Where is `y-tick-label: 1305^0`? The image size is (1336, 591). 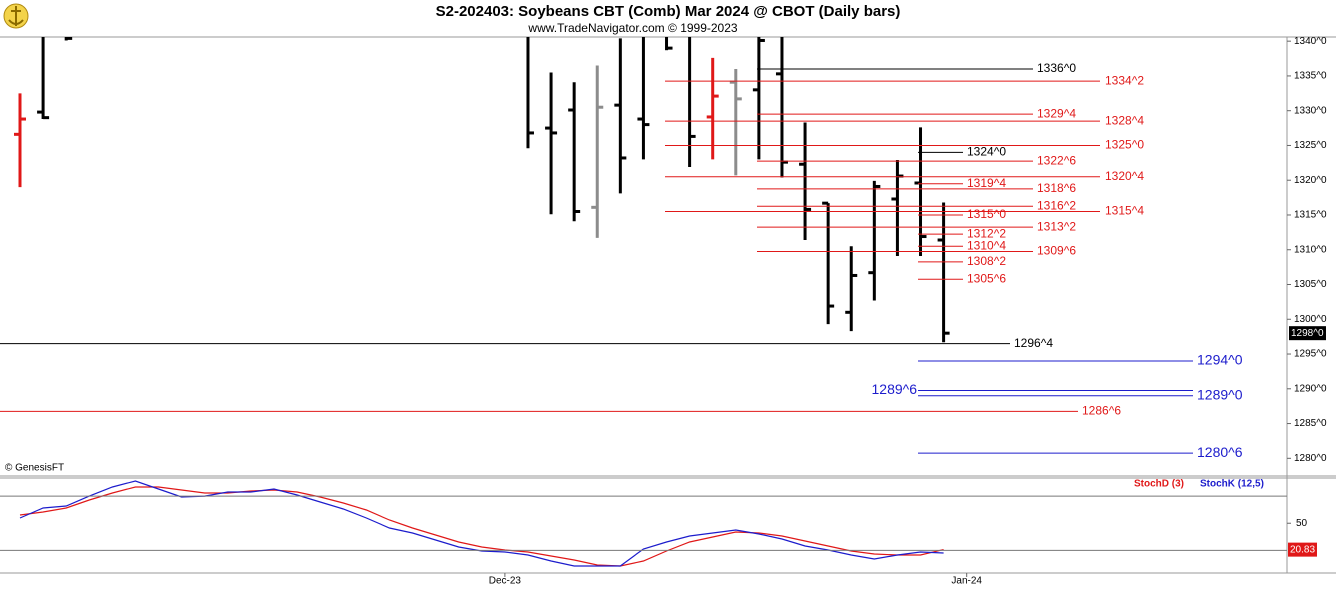 y-tick-label: 1305^0 is located at coordinates (1310, 284).